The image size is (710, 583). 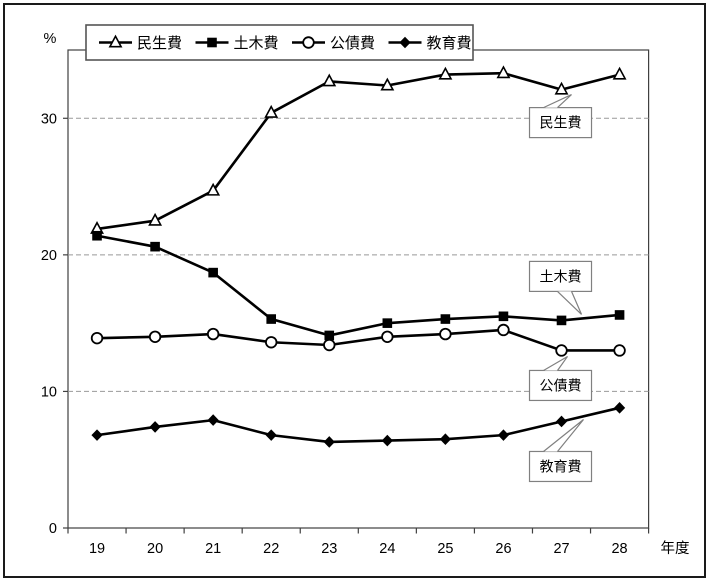 What do you see at coordinates (159, 43) in the screenshot?
I see `legend-label-0: 民生費` at bounding box center [159, 43].